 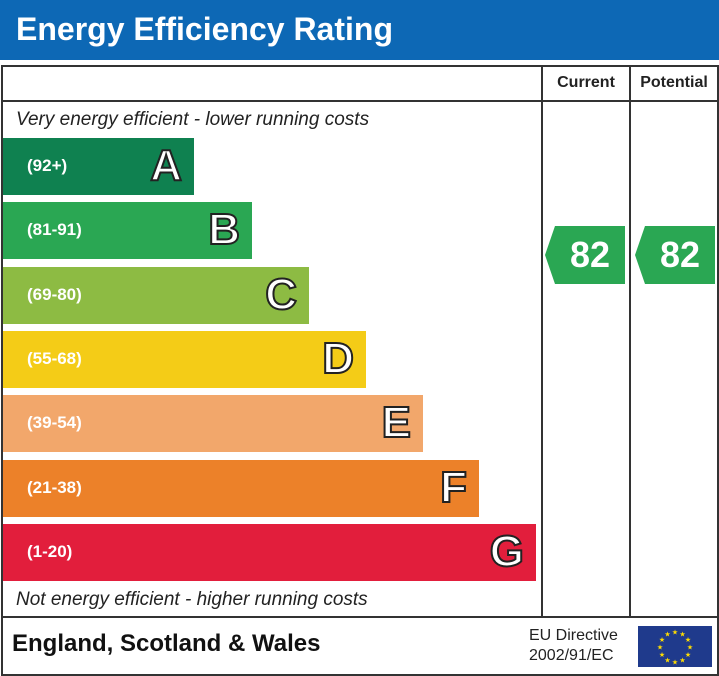 What do you see at coordinates (184, 359) in the screenshot?
I see `band-d: (55-68) D` at bounding box center [184, 359].